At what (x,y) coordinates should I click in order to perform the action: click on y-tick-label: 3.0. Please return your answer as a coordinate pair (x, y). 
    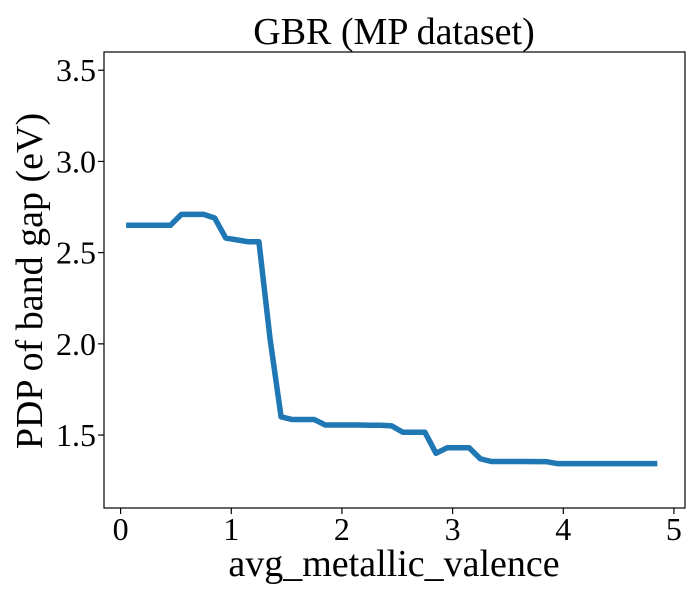
    Looking at the image, I should click on (76, 161).